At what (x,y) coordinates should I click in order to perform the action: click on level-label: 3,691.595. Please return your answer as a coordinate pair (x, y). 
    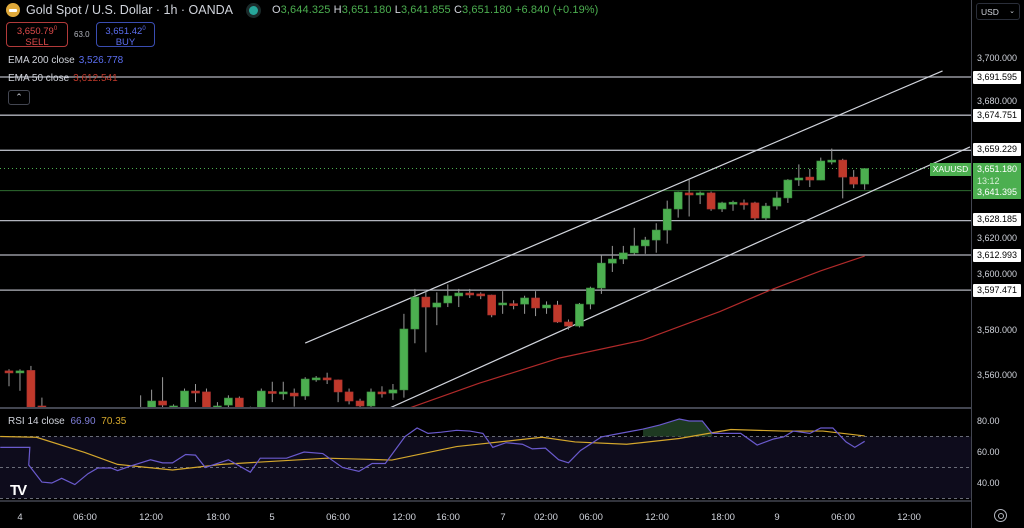
    Looking at the image, I should click on (997, 77).